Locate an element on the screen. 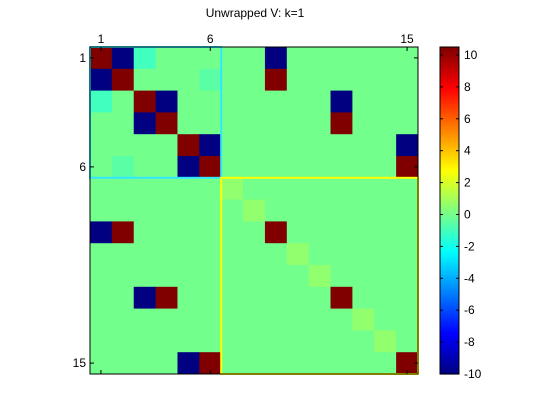 This screenshot has height=420, width=560. colorbar-tick-label: -8 is located at coordinates (469, 342).